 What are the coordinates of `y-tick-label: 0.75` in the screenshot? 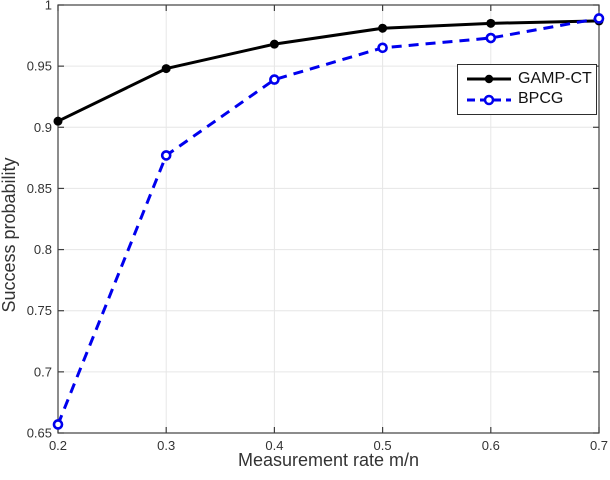 It's located at (39, 310).